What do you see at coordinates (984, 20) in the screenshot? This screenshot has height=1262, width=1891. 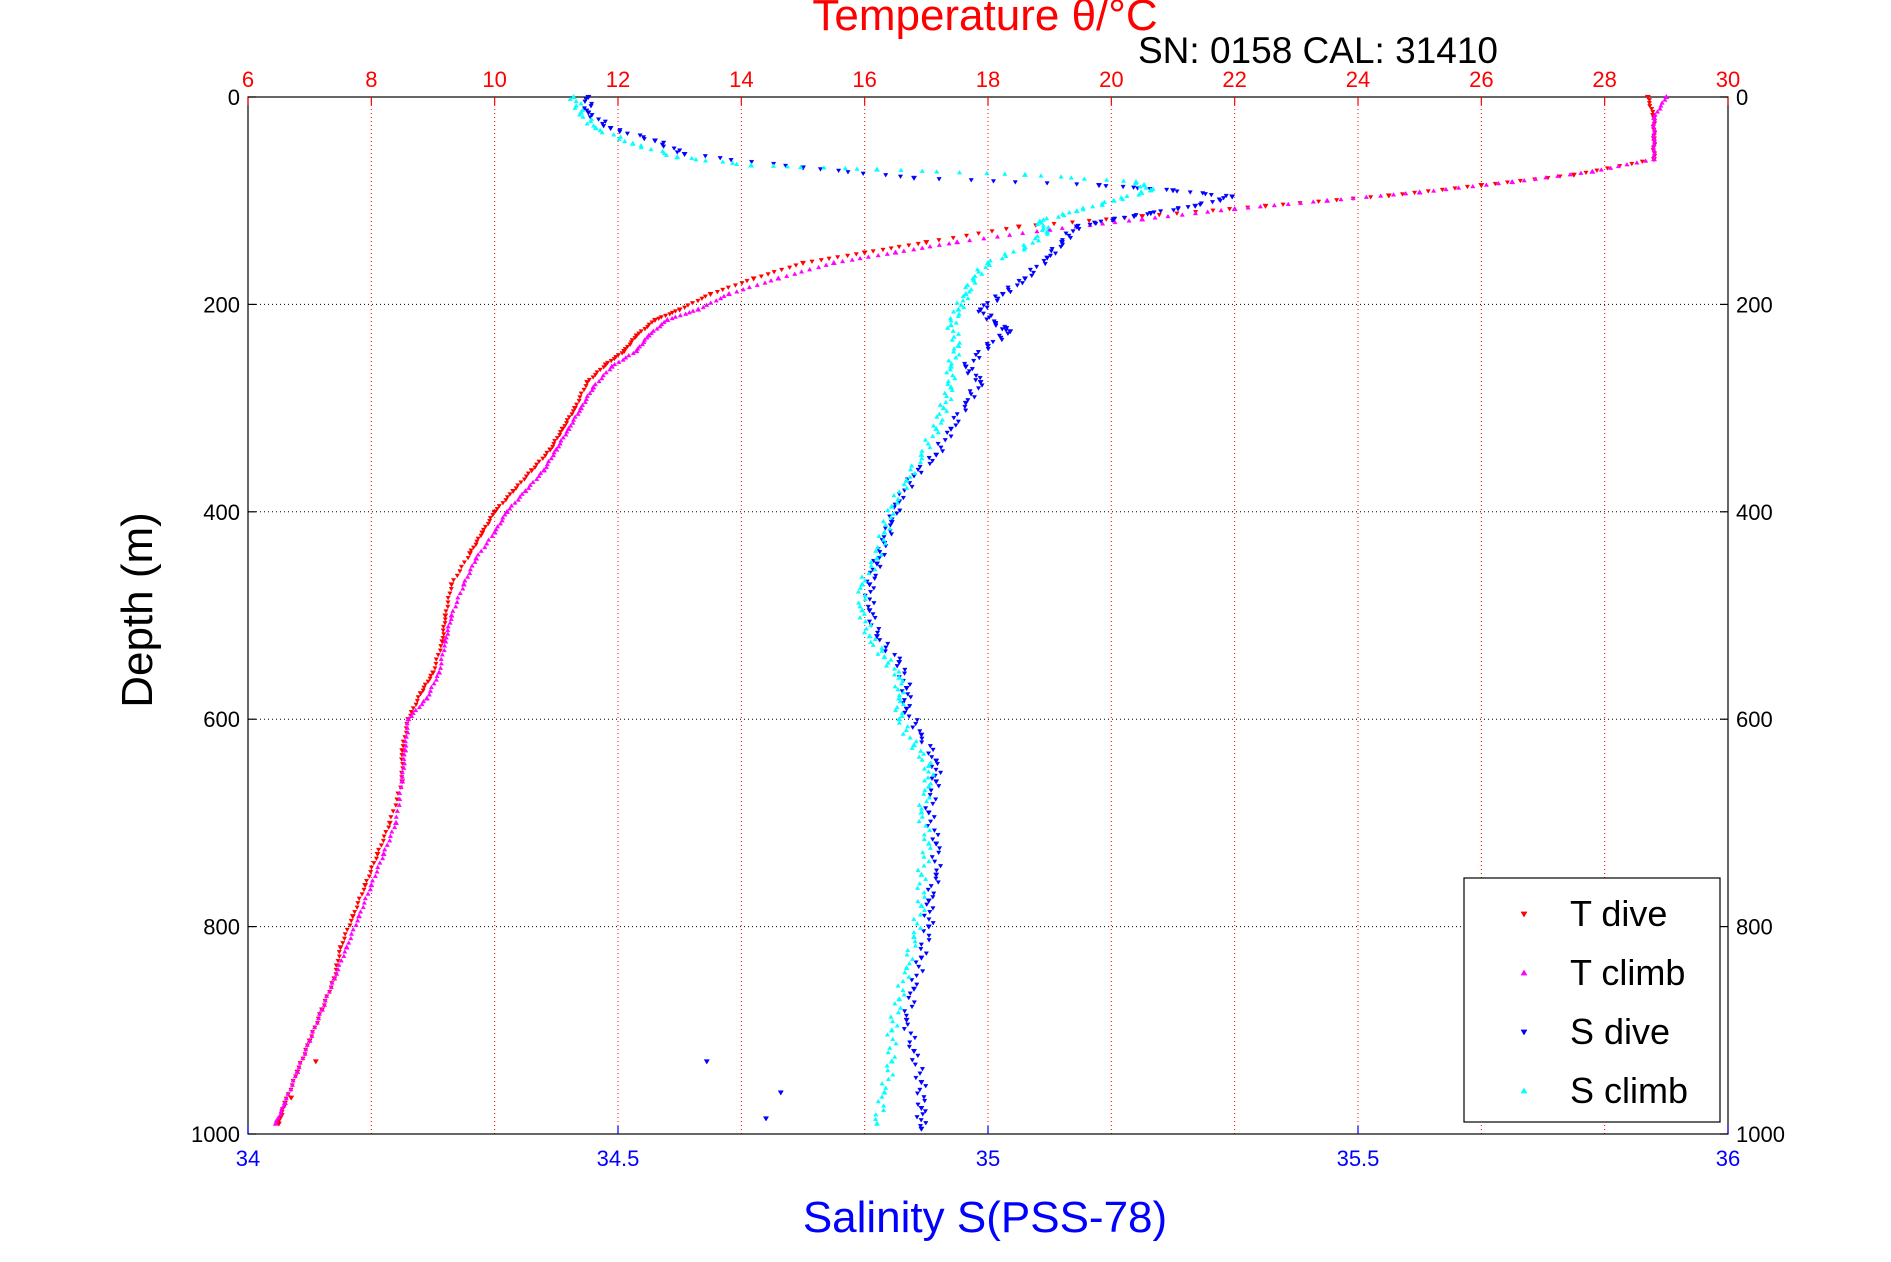 I see `chart-title: Temperature θ/°C` at bounding box center [984, 20].